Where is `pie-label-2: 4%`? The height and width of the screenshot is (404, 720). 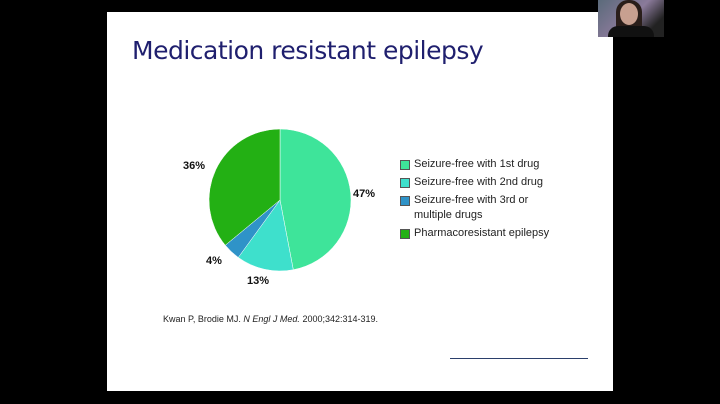
pie-label-2: 4% is located at coordinates (214, 261).